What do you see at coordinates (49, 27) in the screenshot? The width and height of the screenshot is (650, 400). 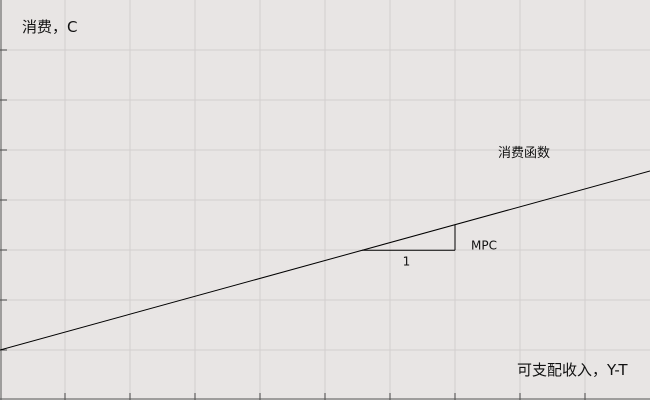 I see `y-axis-label: 消费，C` at bounding box center [49, 27].